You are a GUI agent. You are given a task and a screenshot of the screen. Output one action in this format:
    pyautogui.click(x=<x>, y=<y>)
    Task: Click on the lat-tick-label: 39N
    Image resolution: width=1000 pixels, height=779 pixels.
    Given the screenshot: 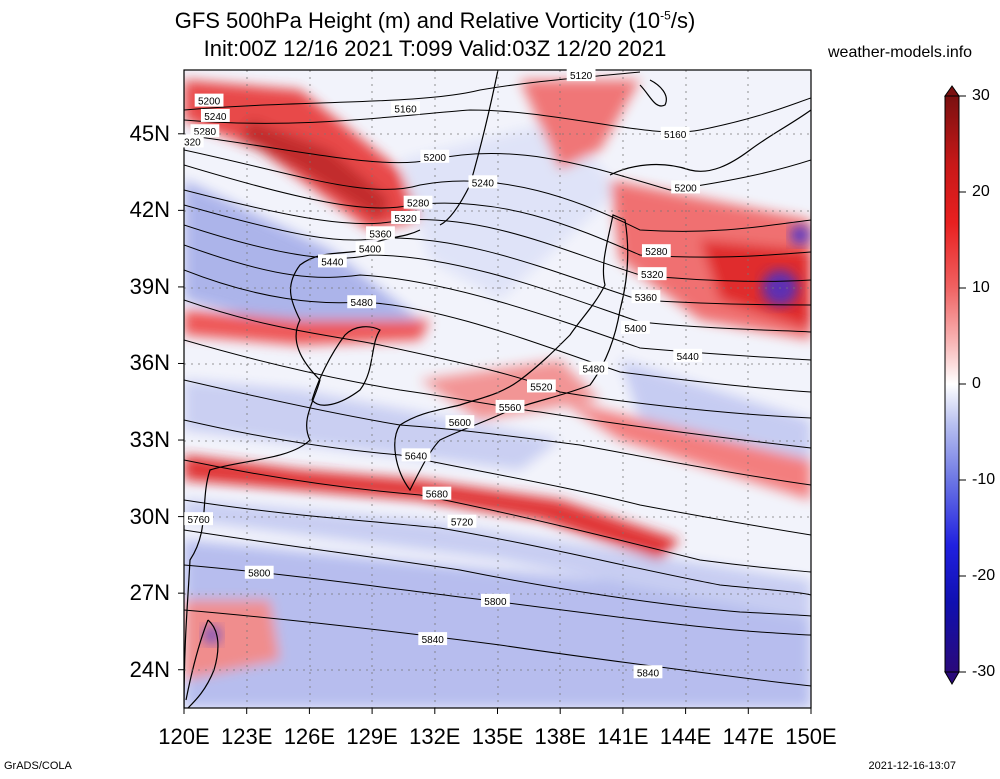 What is the action you would take?
    pyautogui.click(x=149, y=286)
    